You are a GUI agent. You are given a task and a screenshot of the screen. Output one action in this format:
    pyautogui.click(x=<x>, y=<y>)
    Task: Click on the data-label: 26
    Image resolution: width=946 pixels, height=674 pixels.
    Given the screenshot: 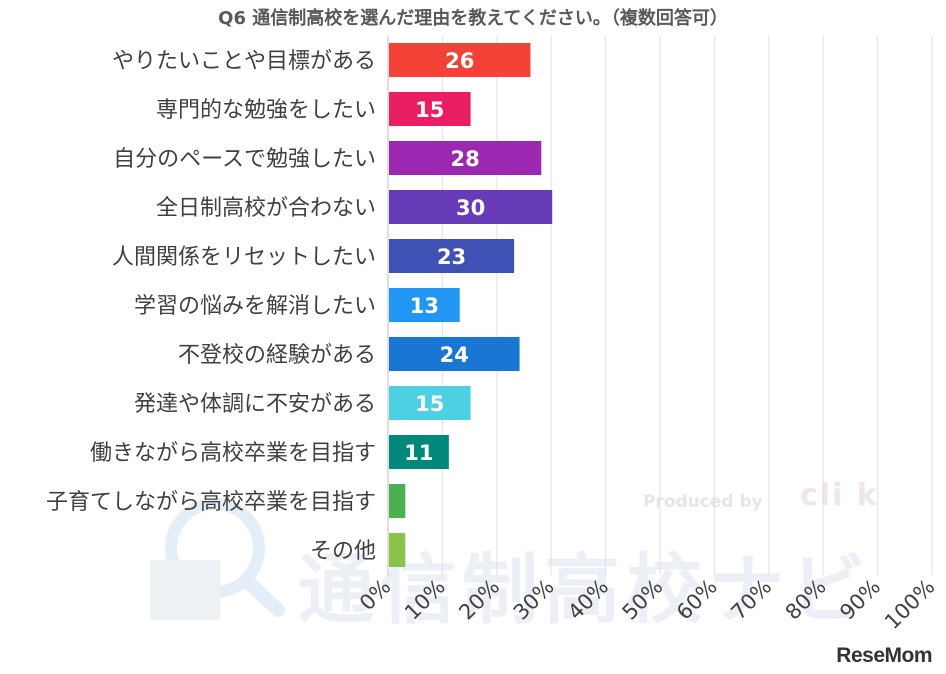 What is the action you would take?
    pyautogui.click(x=459, y=61)
    